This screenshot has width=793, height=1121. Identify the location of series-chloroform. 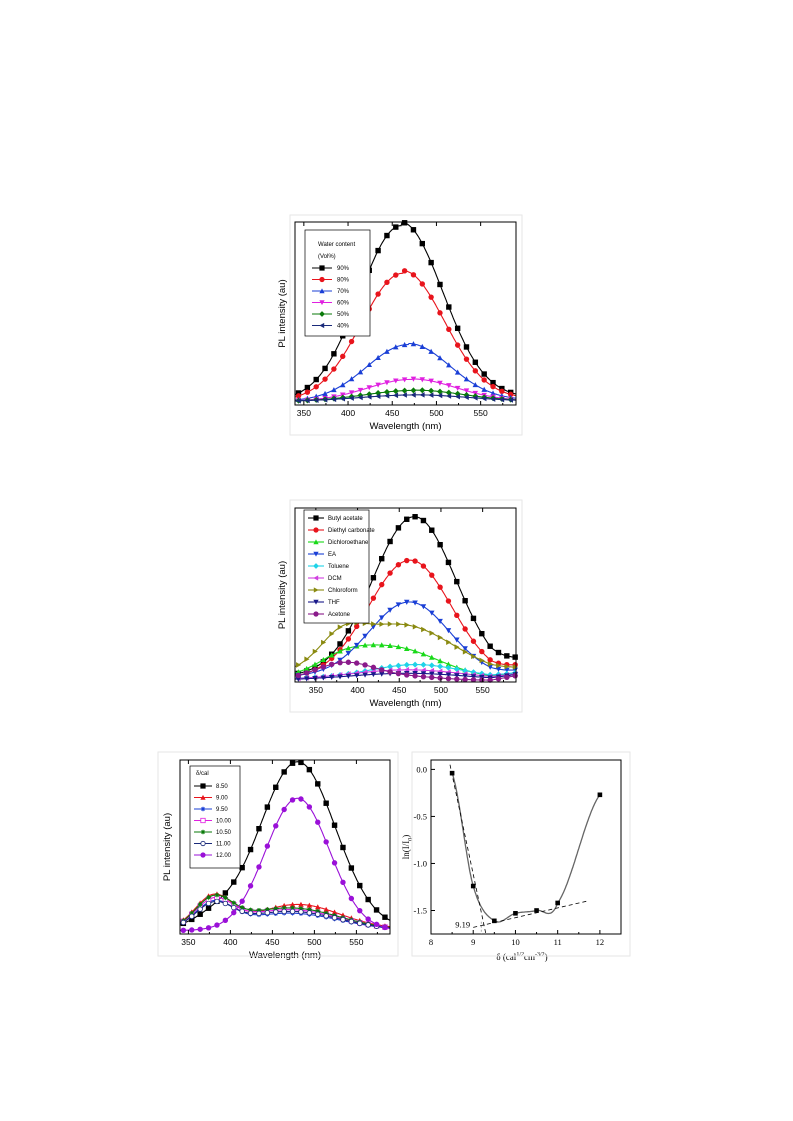
(406, 645).